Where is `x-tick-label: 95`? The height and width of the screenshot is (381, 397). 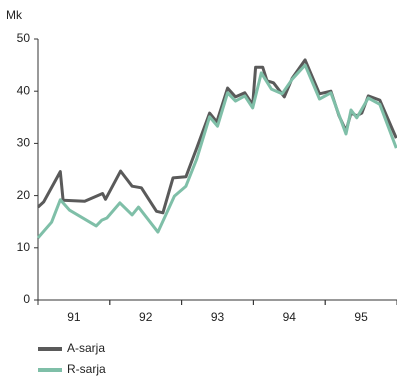 x-tick-label: 95 is located at coordinates (361, 317).